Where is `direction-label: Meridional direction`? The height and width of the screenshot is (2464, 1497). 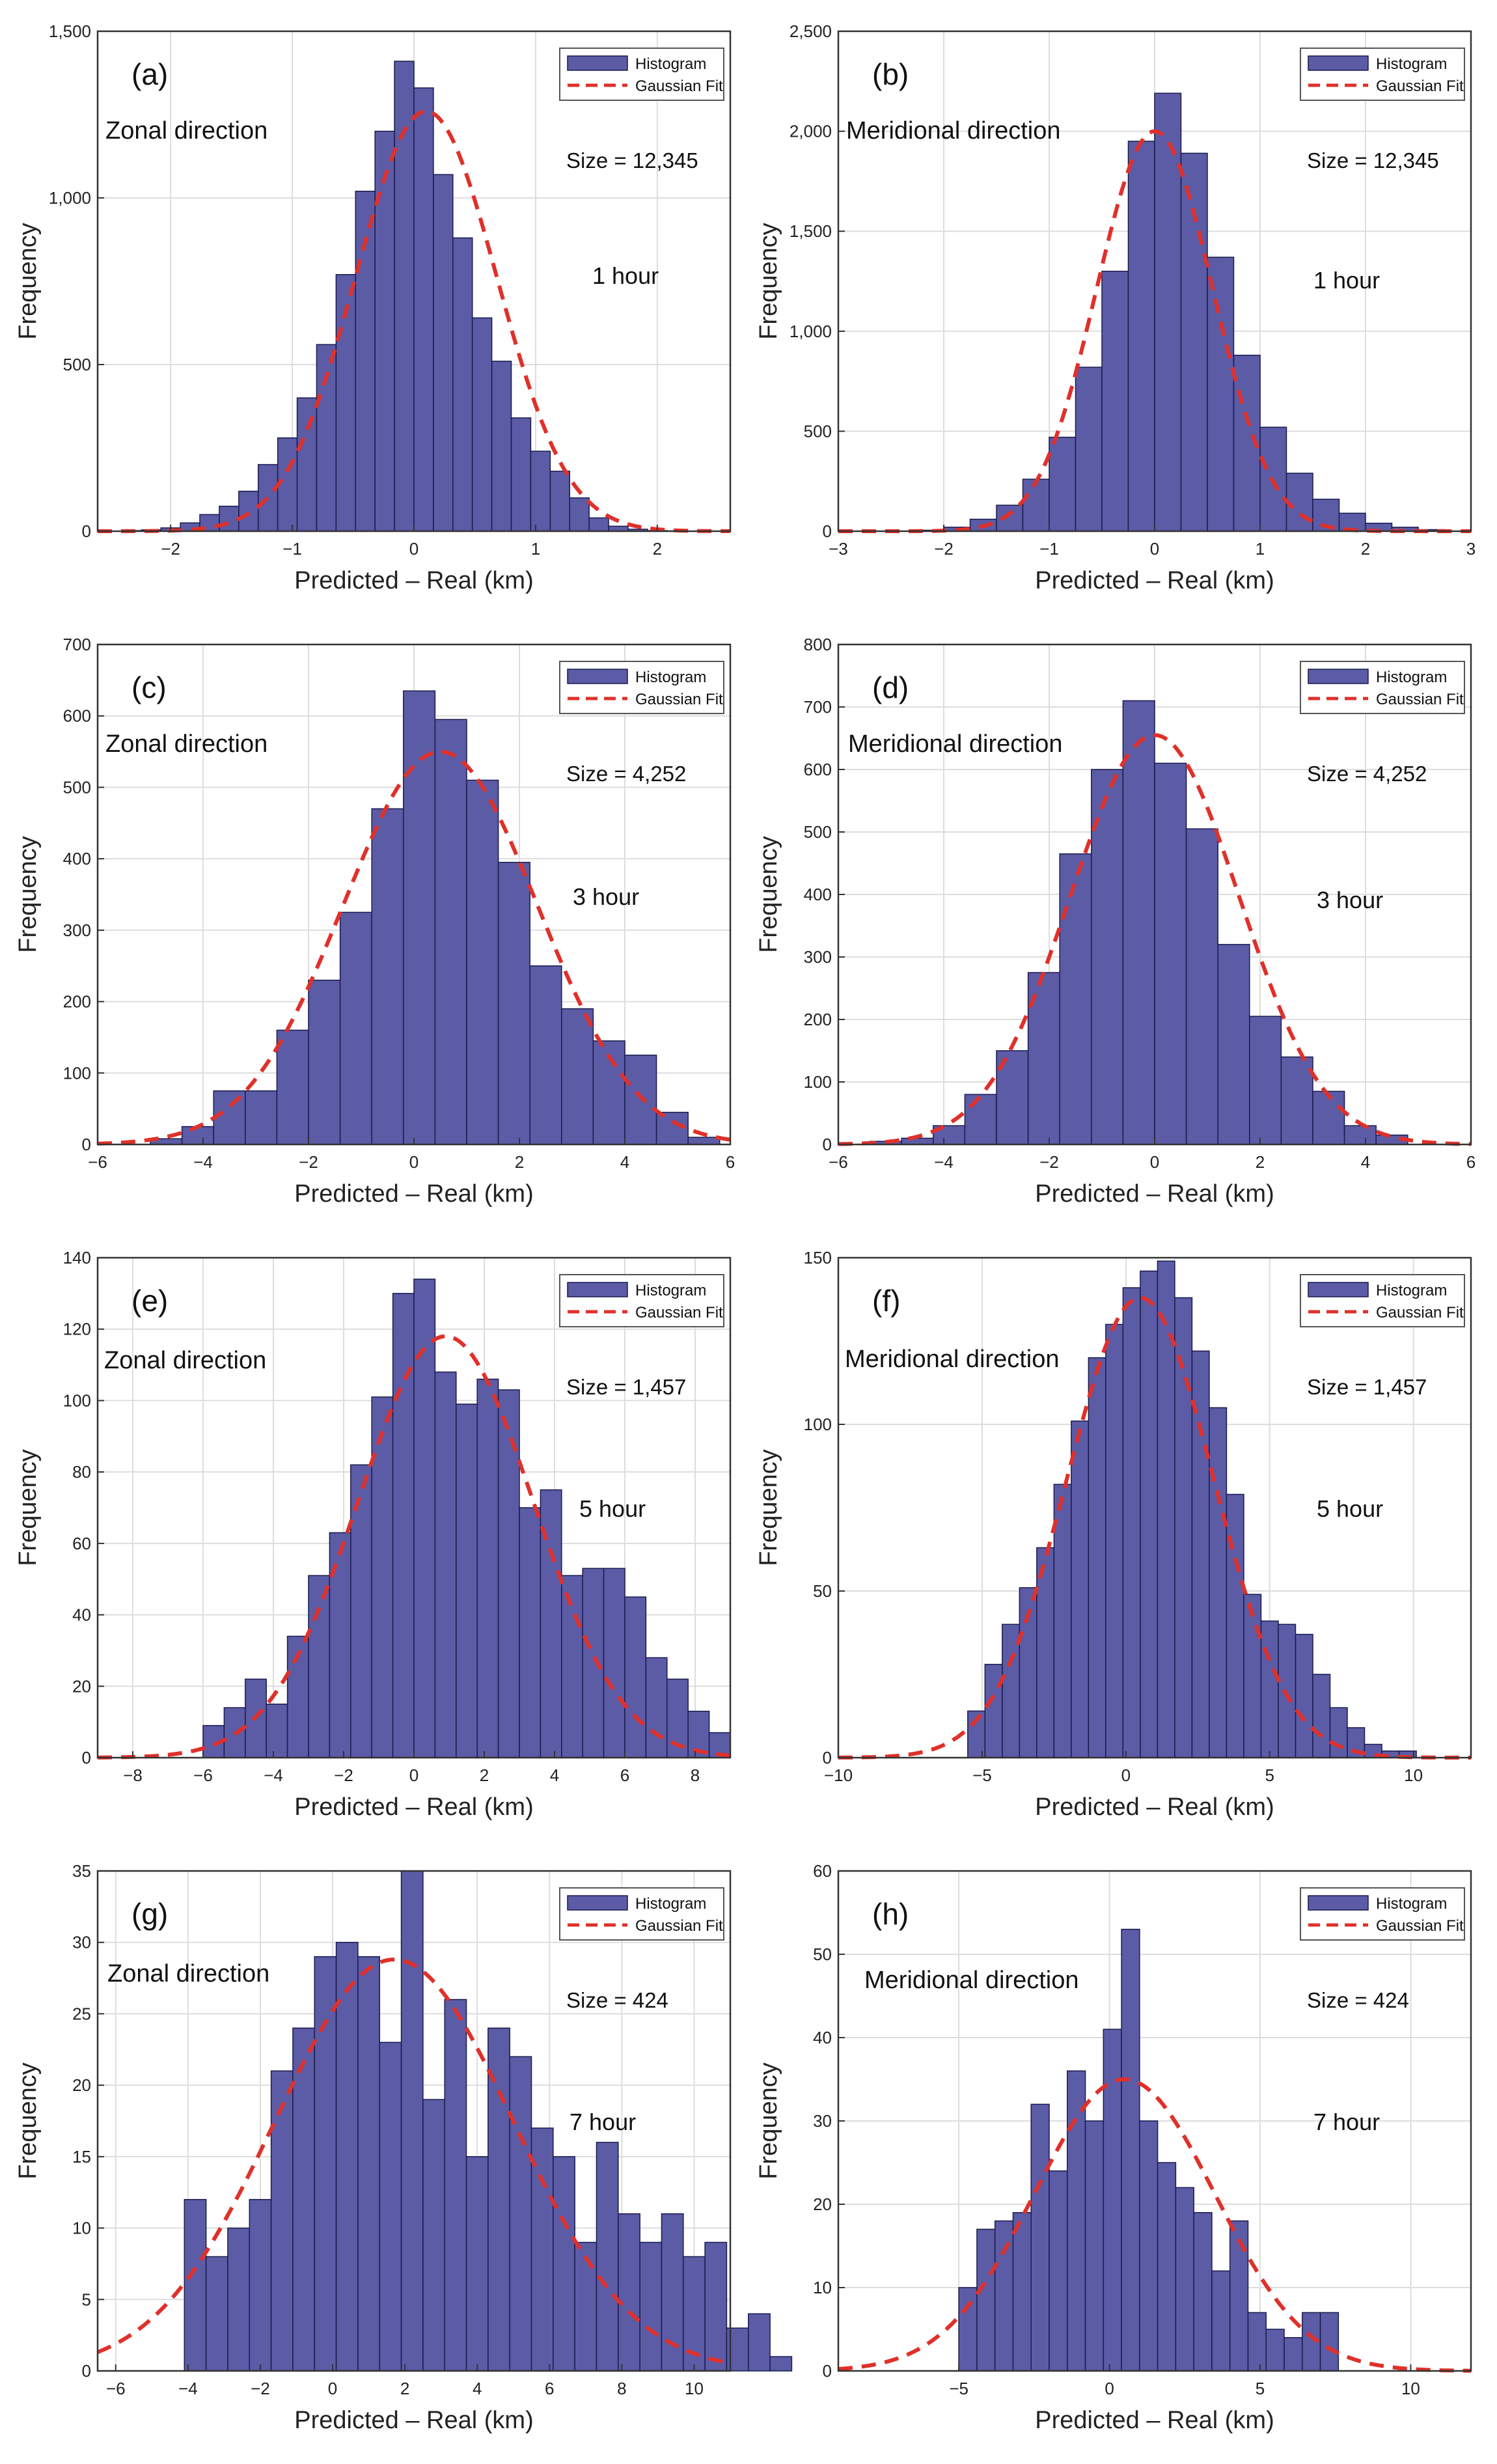 direction-label: Meridional direction is located at coordinates (971, 1981).